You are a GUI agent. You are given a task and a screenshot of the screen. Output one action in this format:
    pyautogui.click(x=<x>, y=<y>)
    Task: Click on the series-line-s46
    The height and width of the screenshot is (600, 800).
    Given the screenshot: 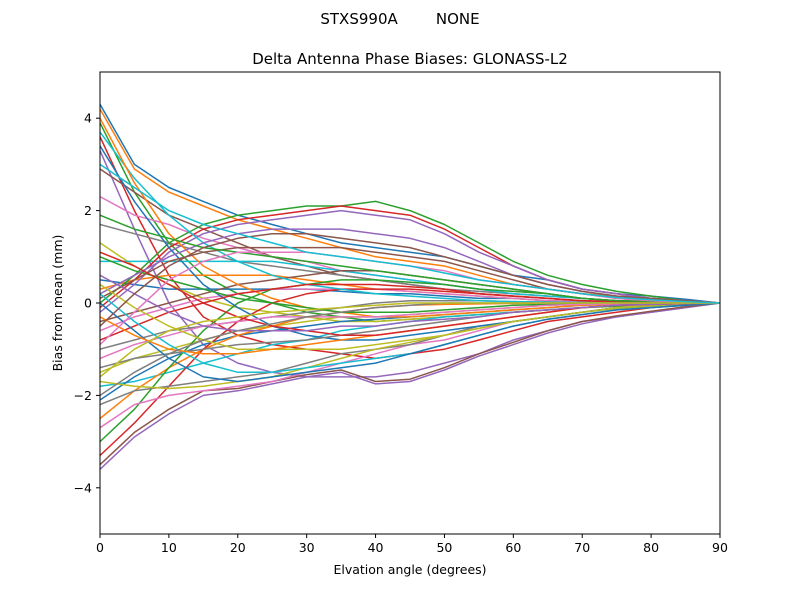 What is the action you would take?
    pyautogui.click(x=410, y=279)
    